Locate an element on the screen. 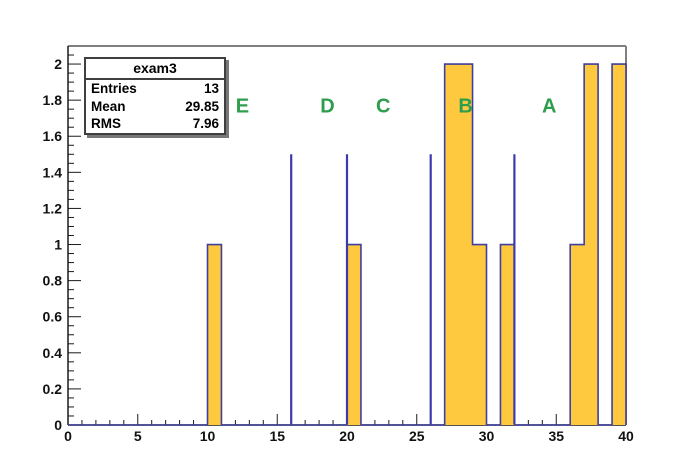  stats-label-rms: RMS is located at coordinates (106, 123).